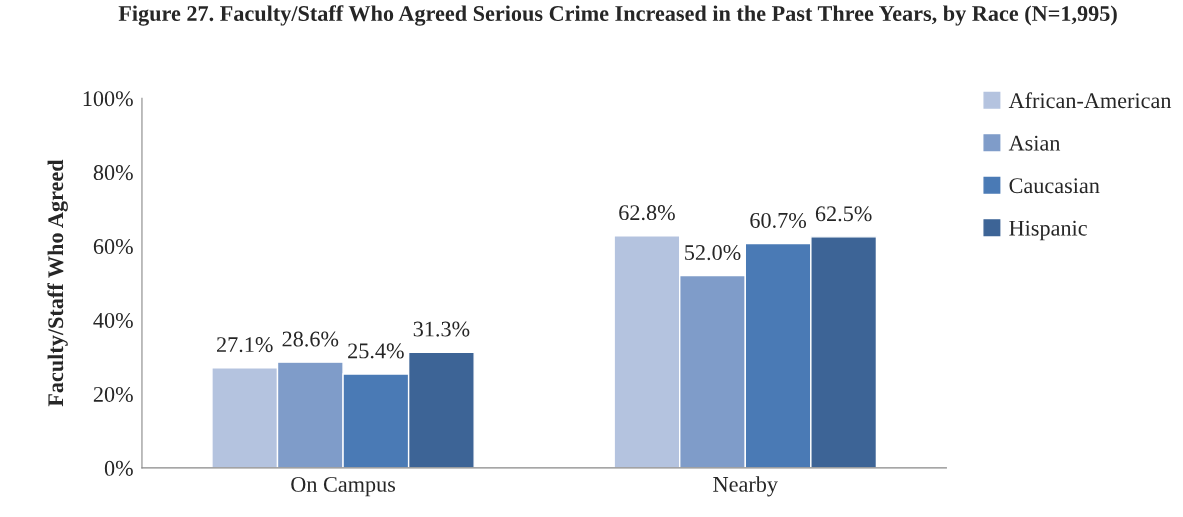 This screenshot has height=517, width=1183. I want to click on y-tick-label: 40%, so click(113, 320).